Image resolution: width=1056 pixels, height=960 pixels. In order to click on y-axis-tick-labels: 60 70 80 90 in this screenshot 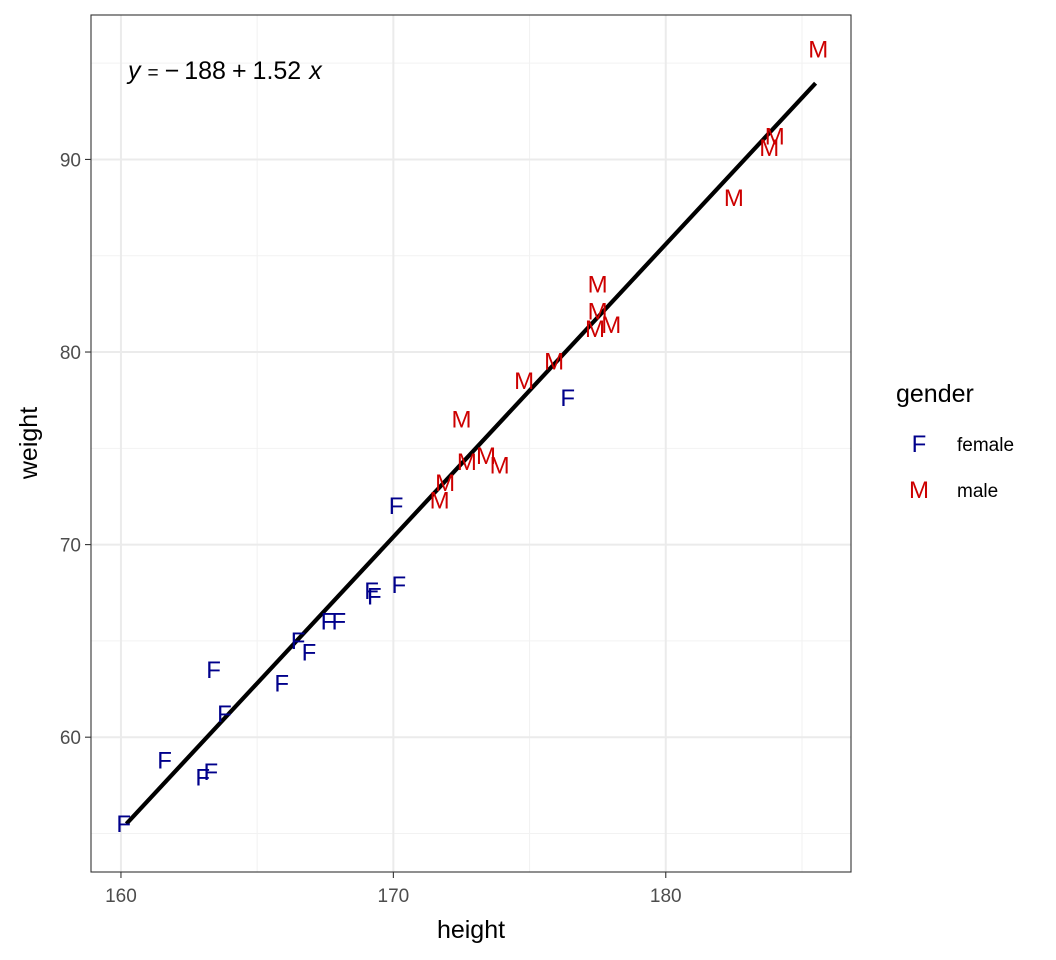, I will do `click(70, 449)`.